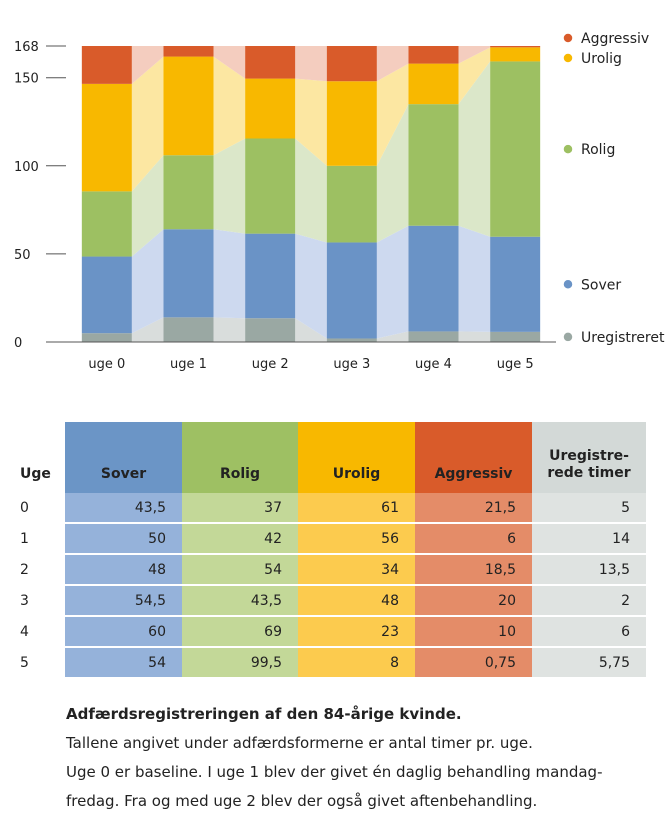 The width and height of the screenshot is (669, 818). Describe the element at coordinates (39, 539) in the screenshot. I see `cell-uge: 1` at that location.